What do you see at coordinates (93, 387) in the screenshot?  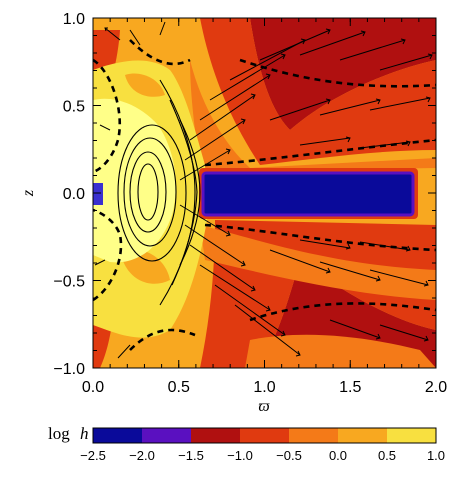 I see `x-tick-label: 0.0` at bounding box center [93, 387].